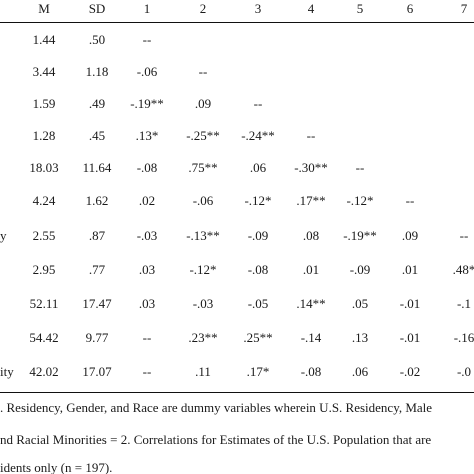 The image size is (474, 474). Describe the element at coordinates (97, 39) in the screenshot. I see `table-cell: .50` at that location.